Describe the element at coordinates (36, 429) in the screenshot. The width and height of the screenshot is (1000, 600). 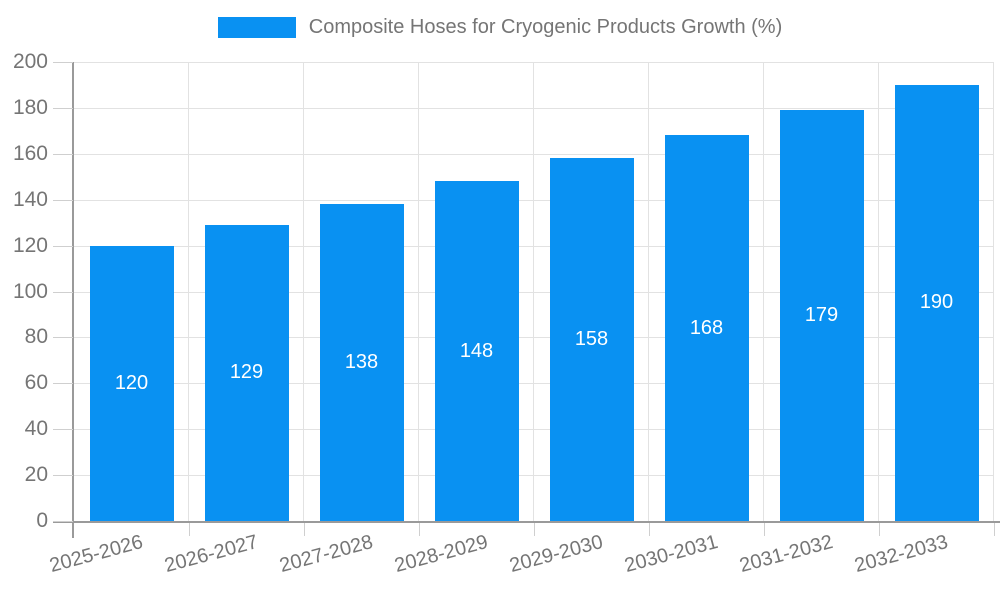
I see `y-axis-tick-label: 40` at that location.